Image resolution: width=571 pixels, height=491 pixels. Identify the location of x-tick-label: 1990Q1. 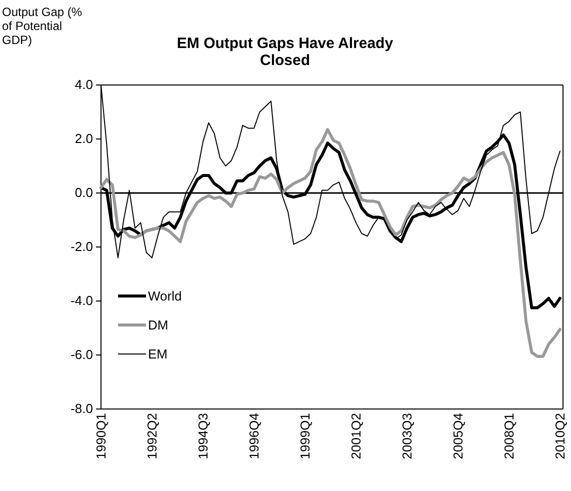
(101, 436).